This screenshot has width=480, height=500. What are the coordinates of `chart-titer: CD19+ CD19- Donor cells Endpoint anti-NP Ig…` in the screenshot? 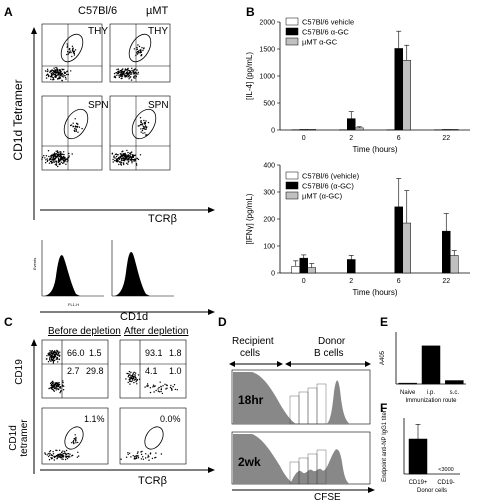 It's located at (421, 452).